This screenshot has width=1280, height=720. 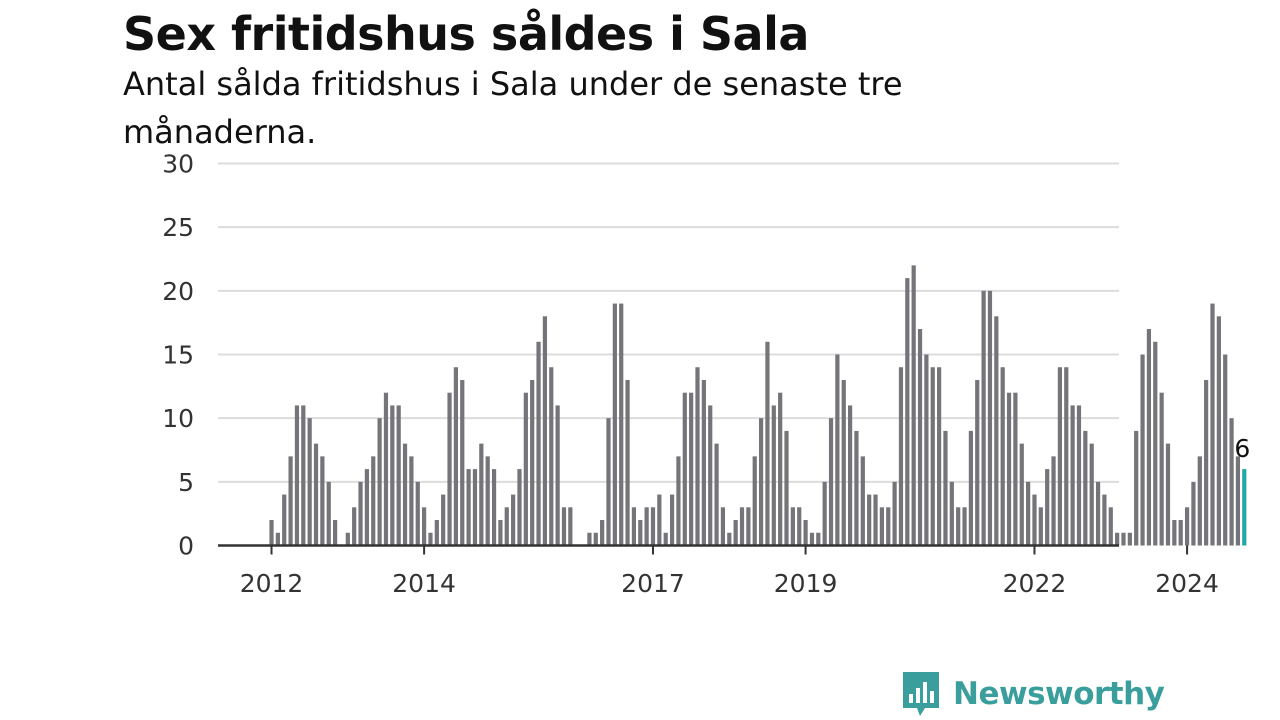 I want to click on y-tick-label: 5, so click(x=186, y=482).